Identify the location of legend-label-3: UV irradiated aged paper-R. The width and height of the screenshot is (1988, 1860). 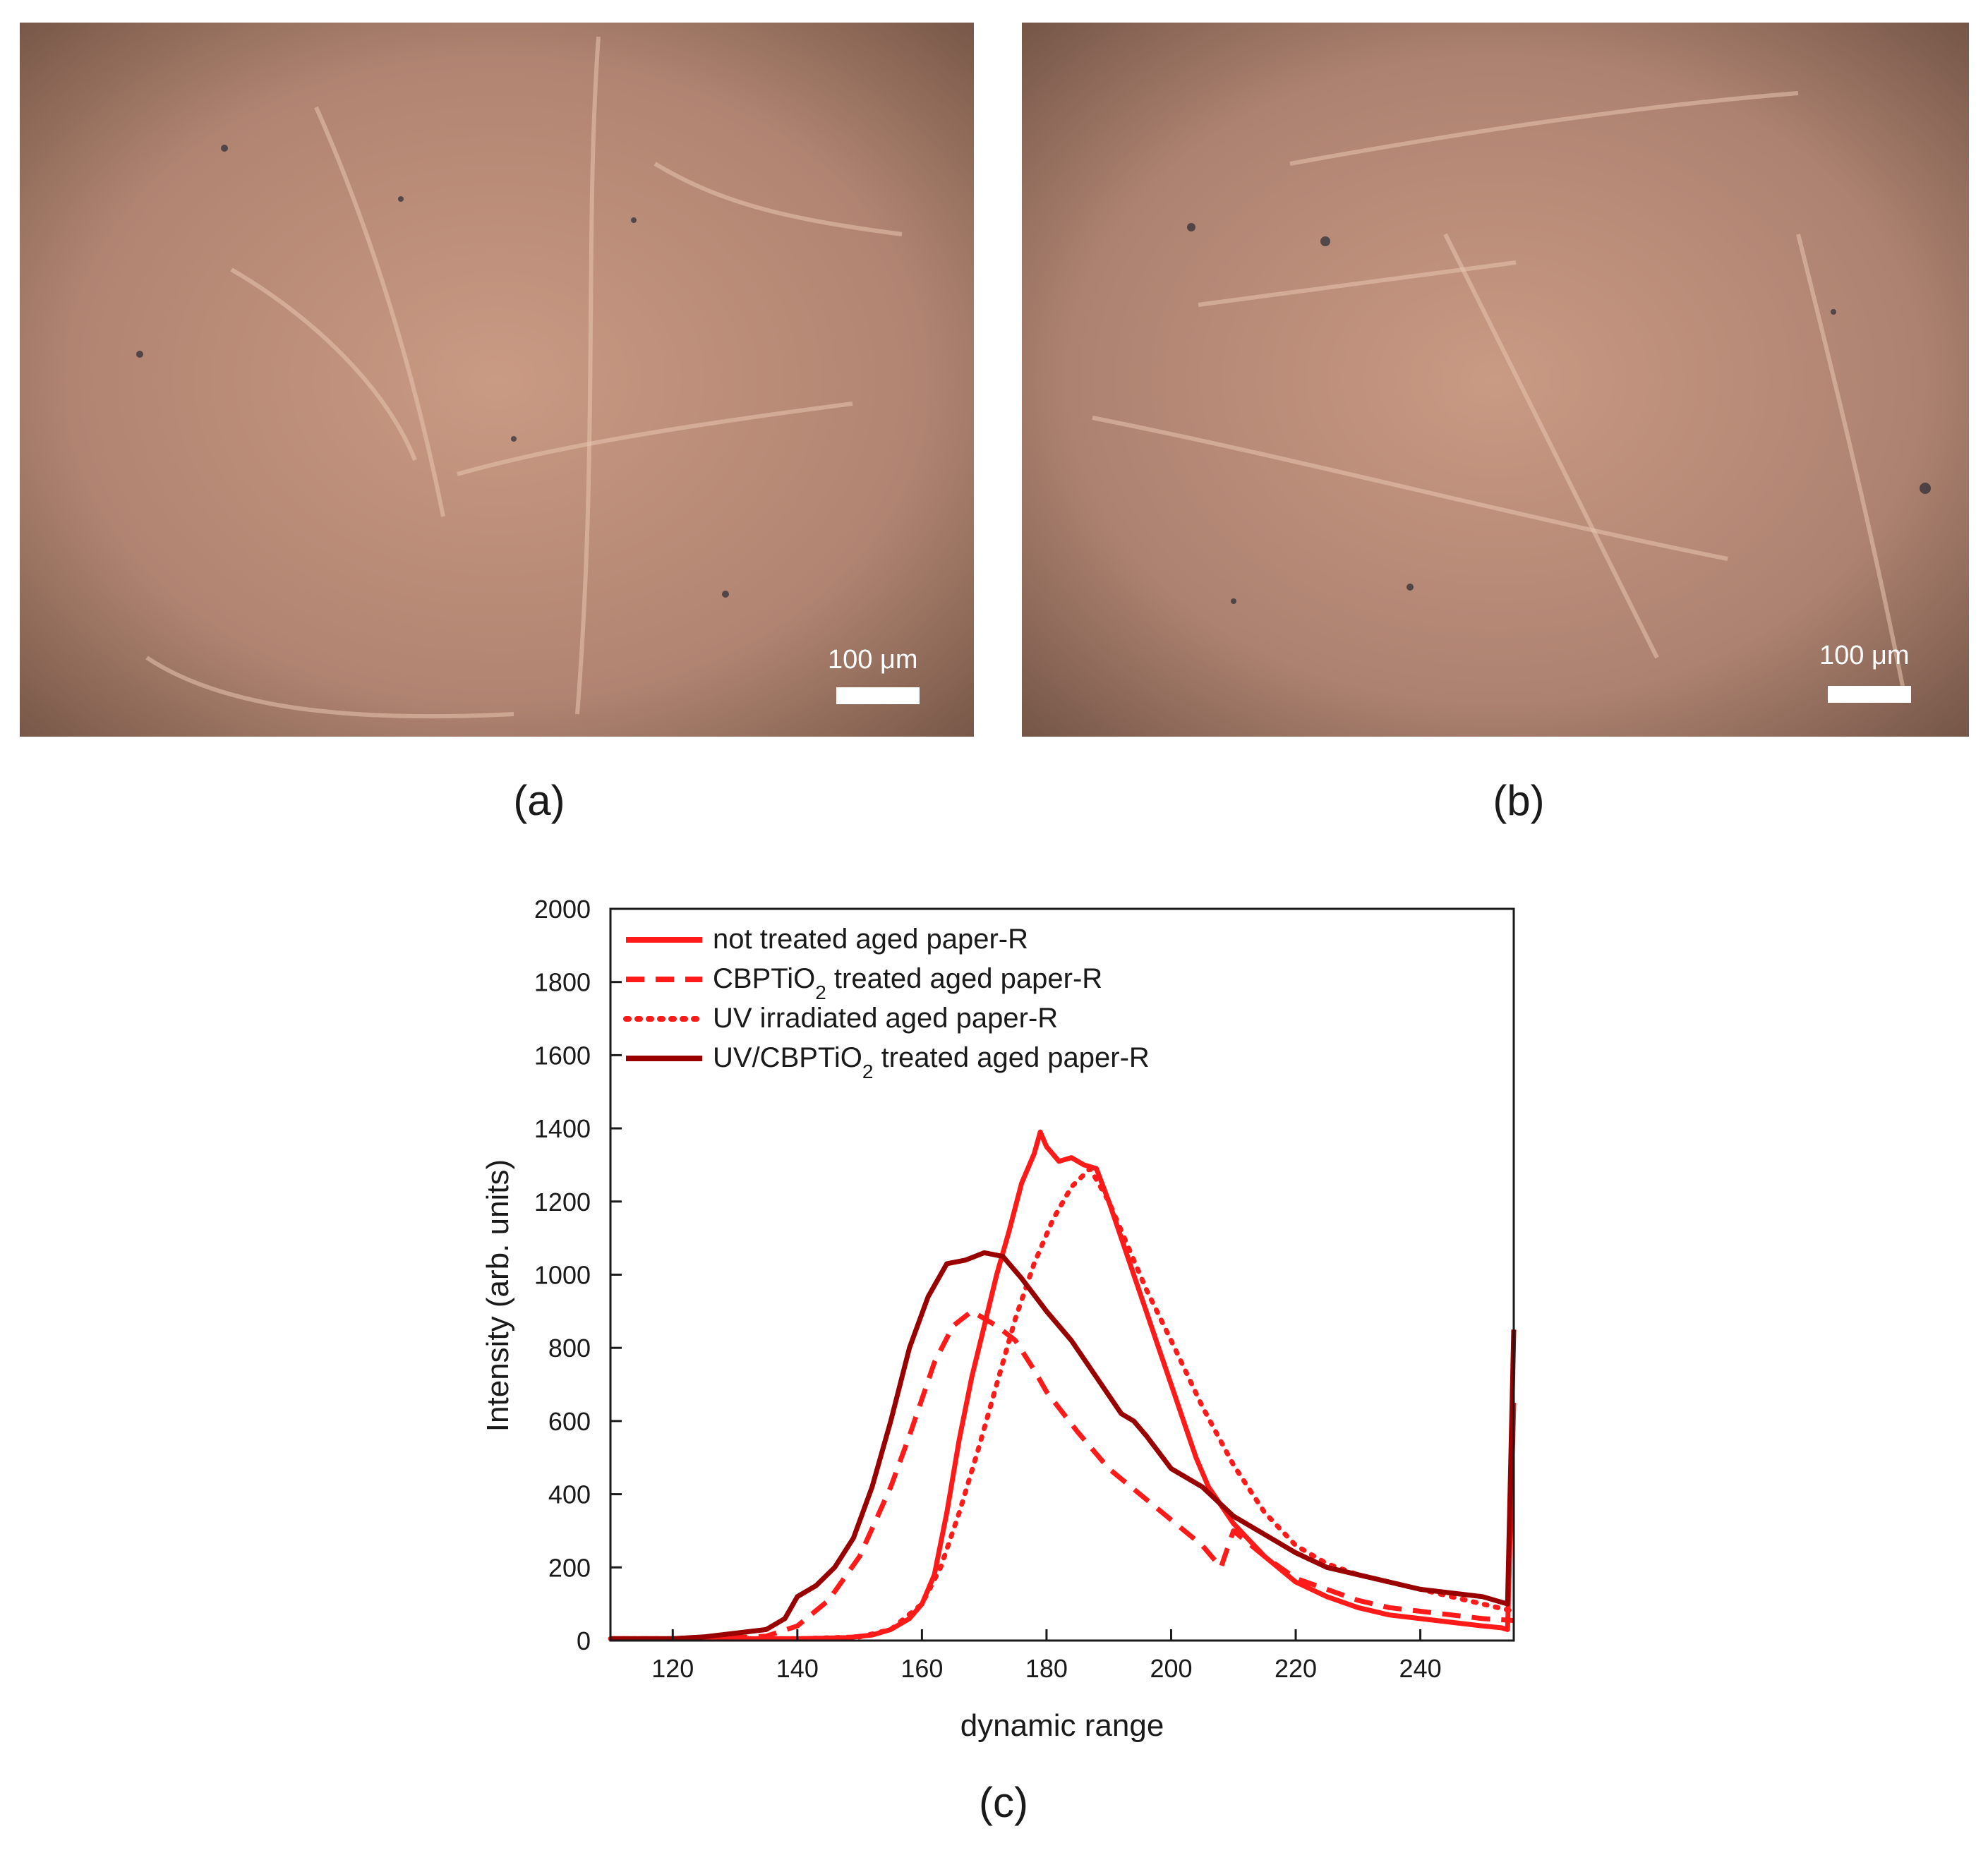
(885, 1018).